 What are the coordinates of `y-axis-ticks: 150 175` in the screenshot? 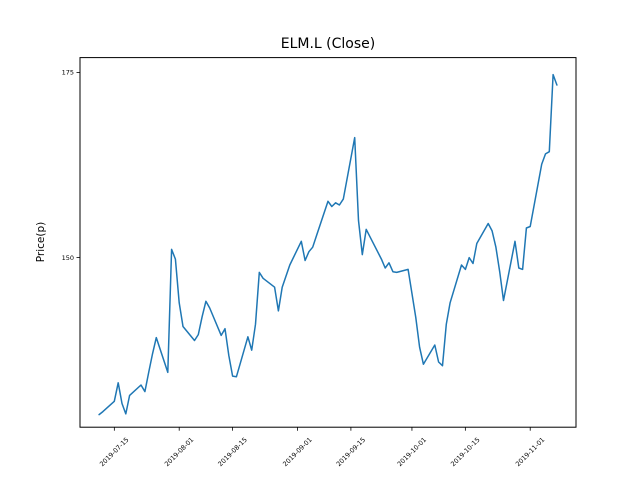 It's located at (71, 165).